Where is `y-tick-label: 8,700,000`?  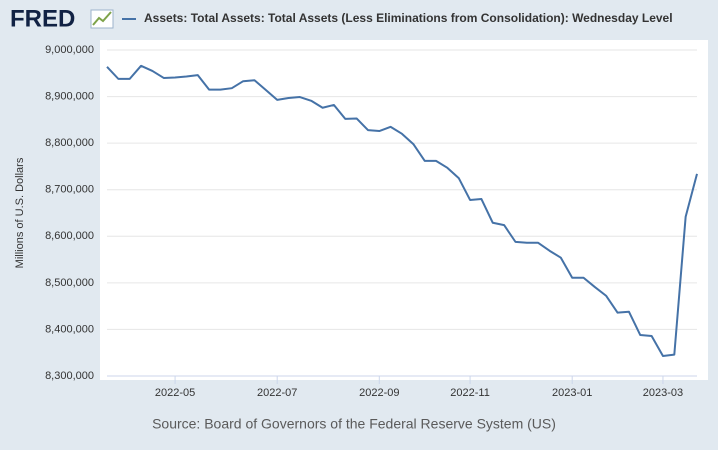
y-tick-label: 8,700,000 is located at coordinates (69, 190).